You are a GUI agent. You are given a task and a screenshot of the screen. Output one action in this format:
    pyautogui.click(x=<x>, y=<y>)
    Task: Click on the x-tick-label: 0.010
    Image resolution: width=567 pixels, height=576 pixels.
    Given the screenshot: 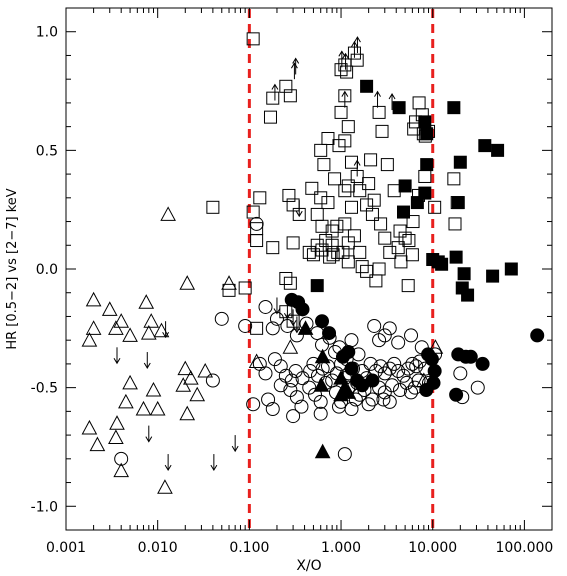 What is the action you would take?
    pyautogui.click(x=158, y=548)
    